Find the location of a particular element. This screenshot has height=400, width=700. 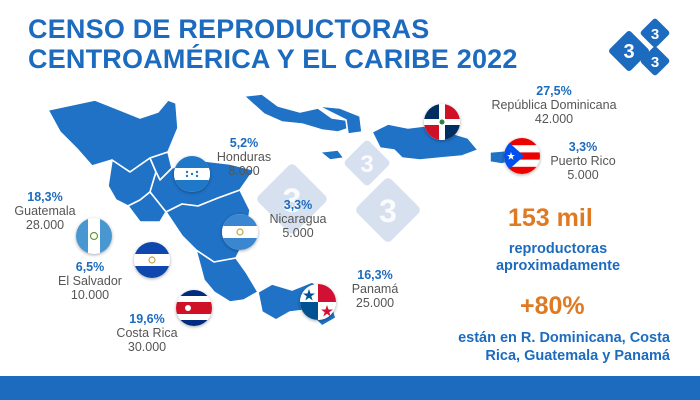

stat-el-salvador: 6,5% El Salvador 10.000 is located at coordinates (90, 281).